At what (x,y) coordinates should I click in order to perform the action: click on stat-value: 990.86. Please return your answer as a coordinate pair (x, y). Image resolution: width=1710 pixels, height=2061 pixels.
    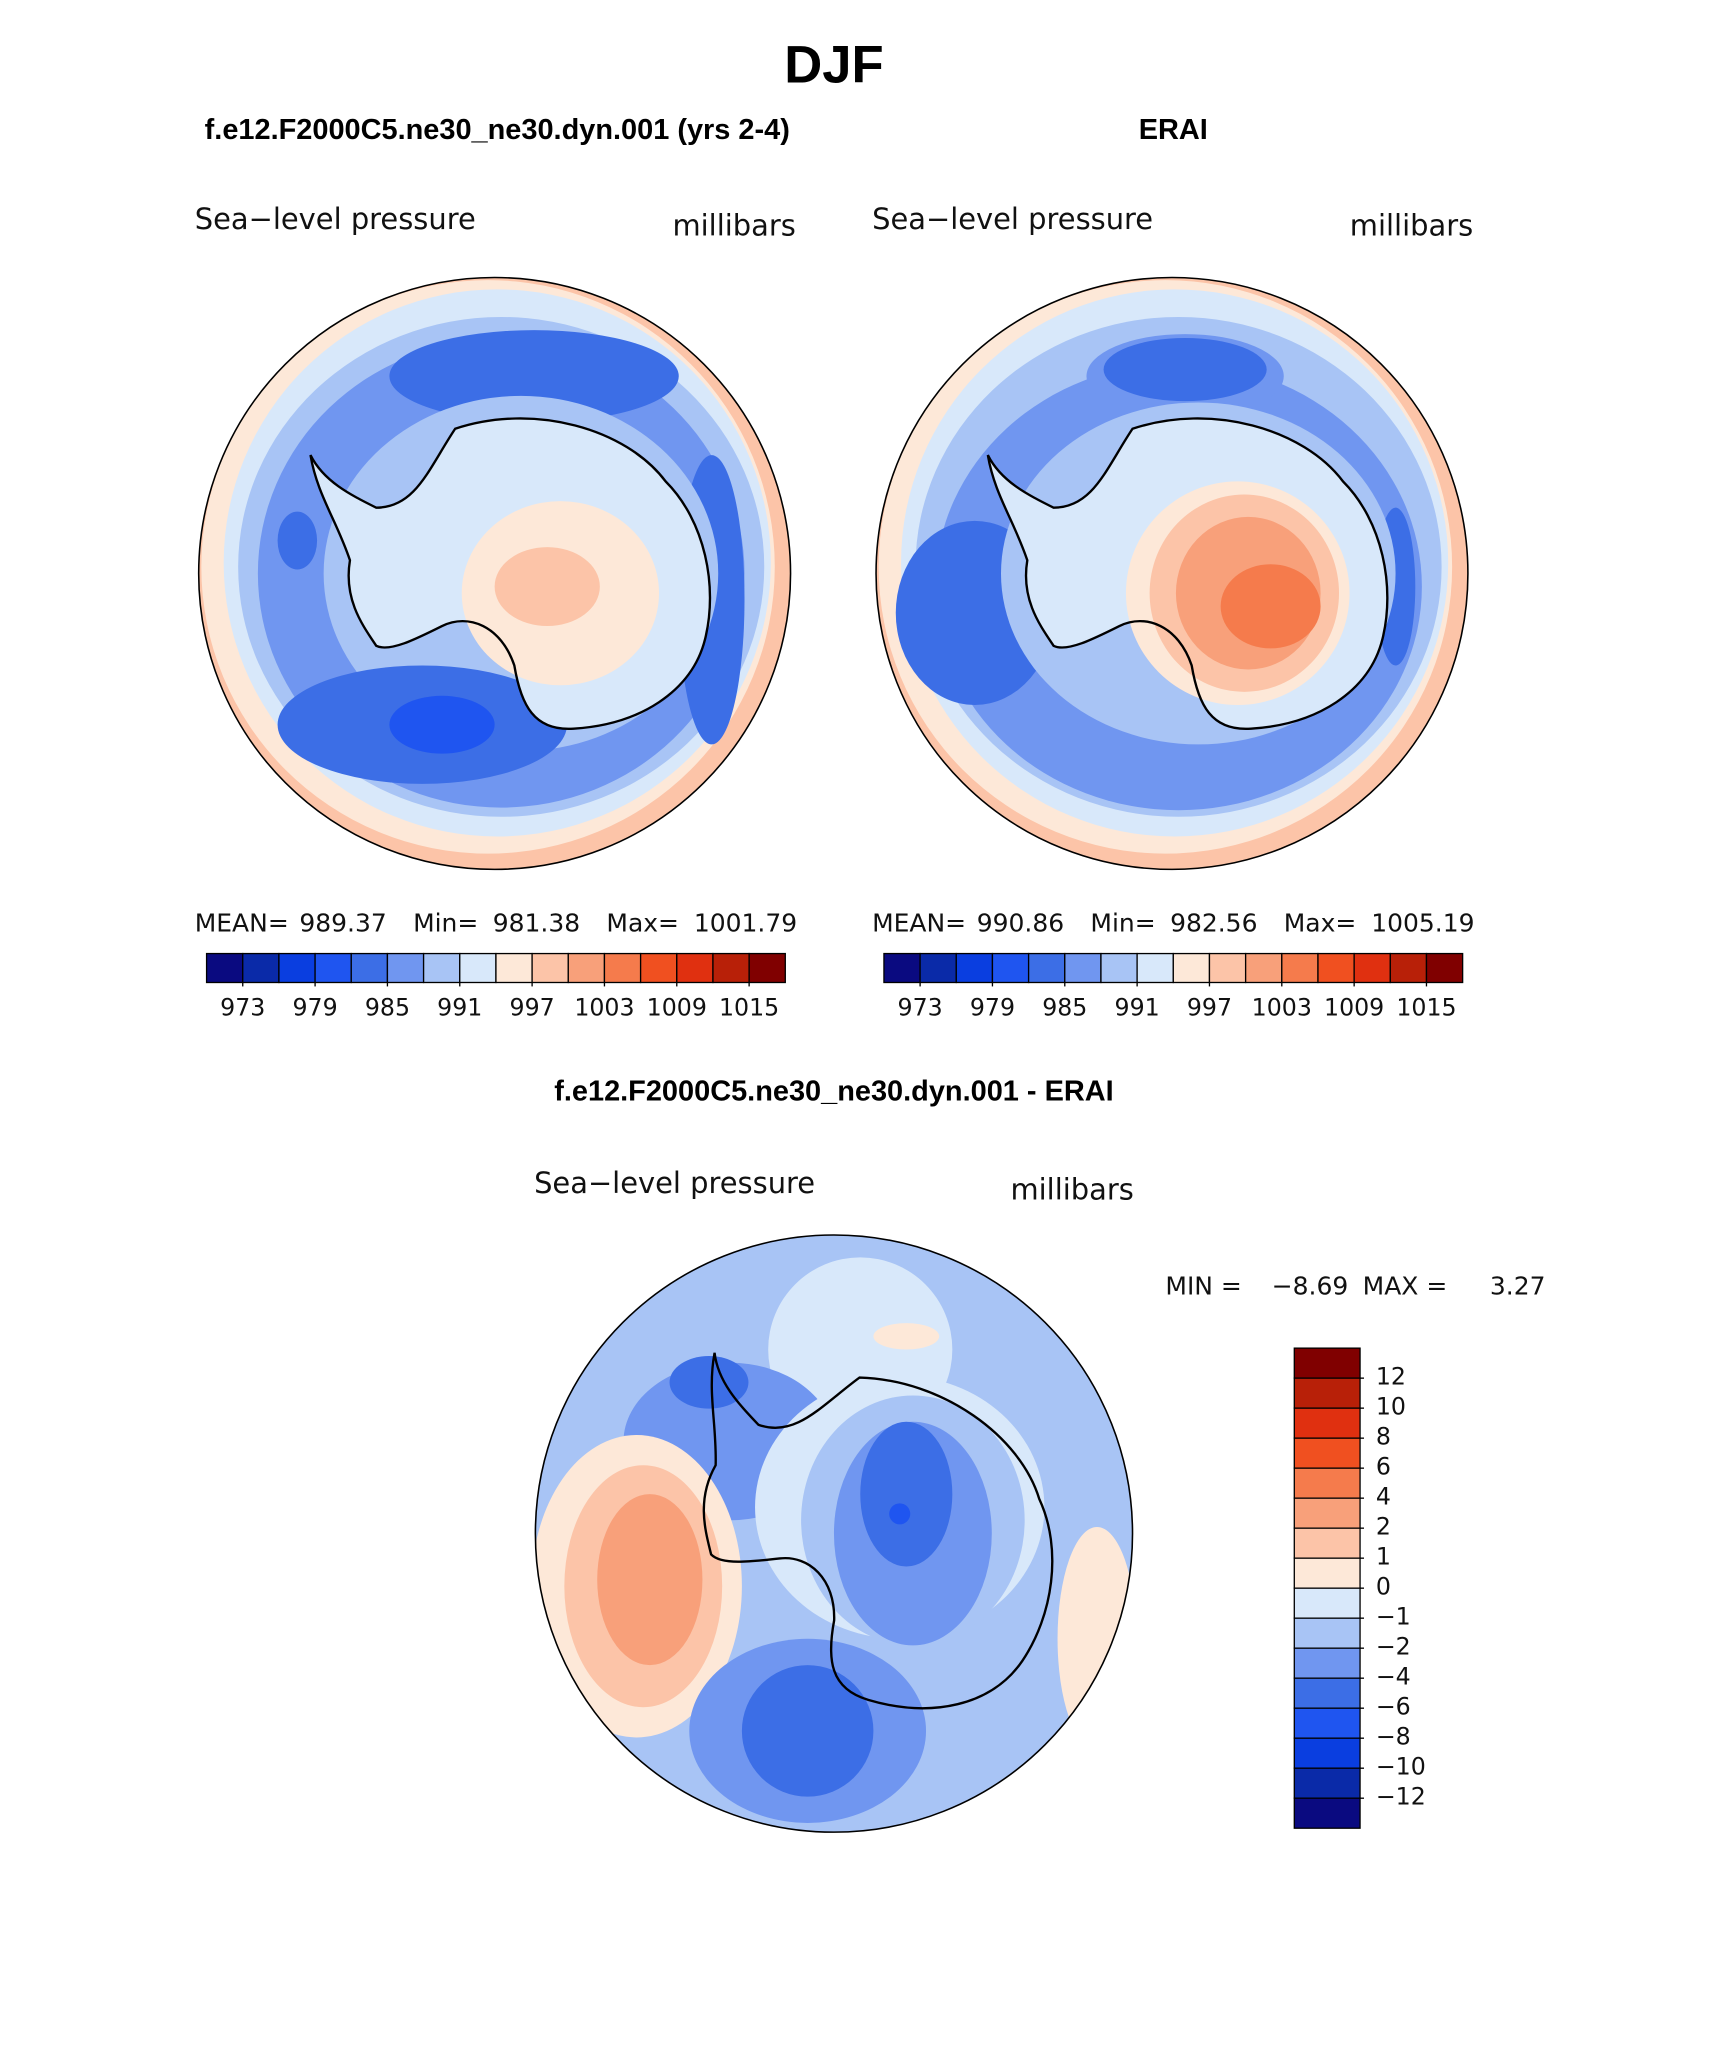
    Looking at the image, I should click on (1020, 923).